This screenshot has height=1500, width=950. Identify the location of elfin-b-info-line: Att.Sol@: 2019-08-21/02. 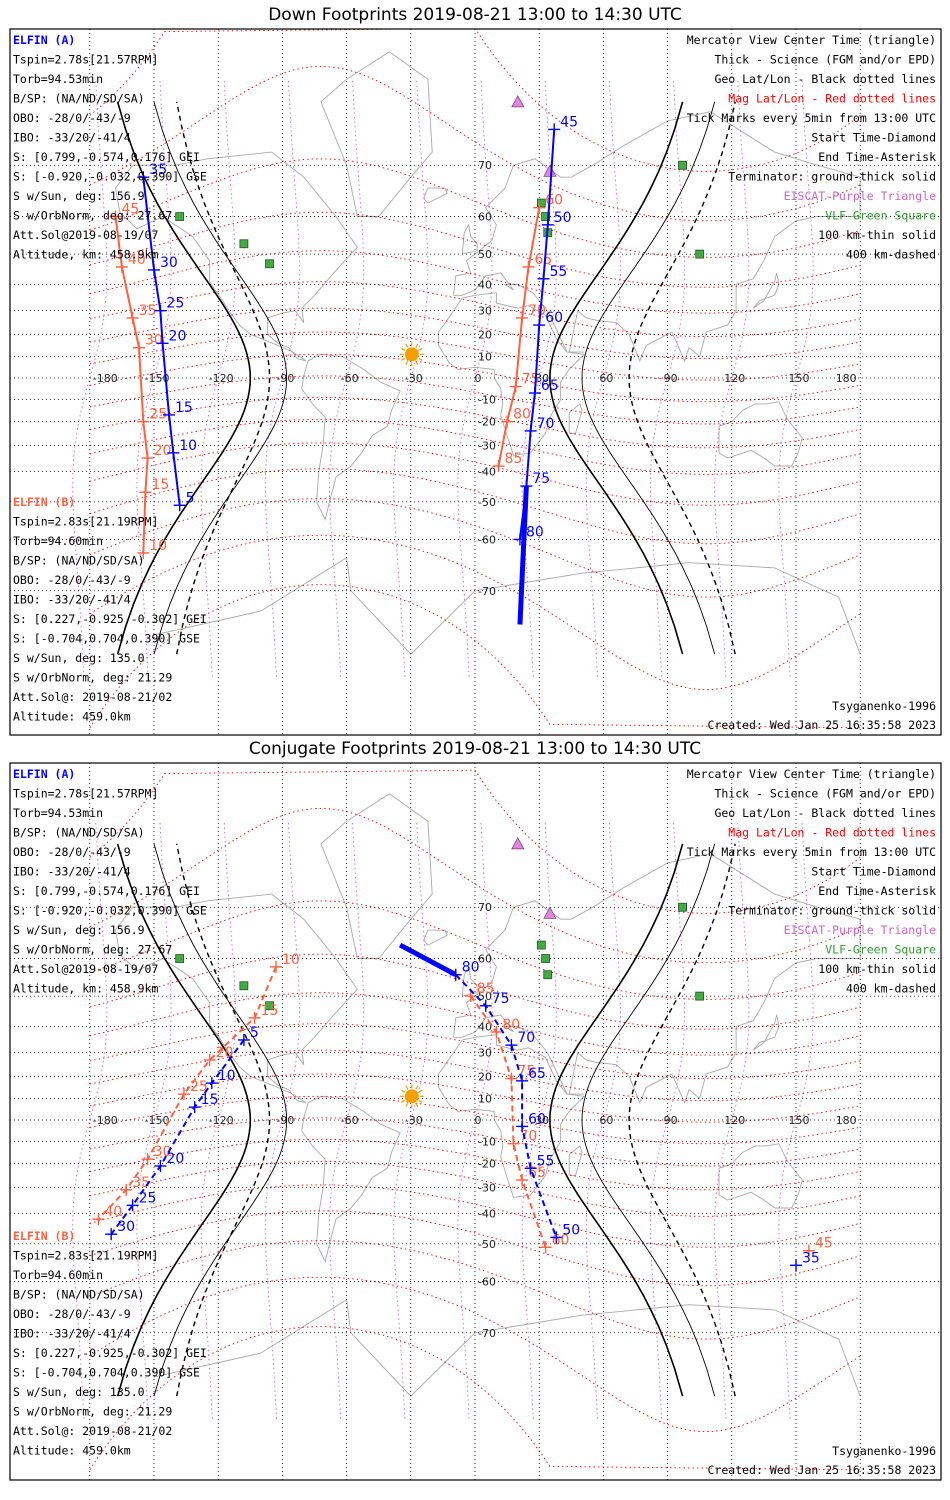
(92, 1431).